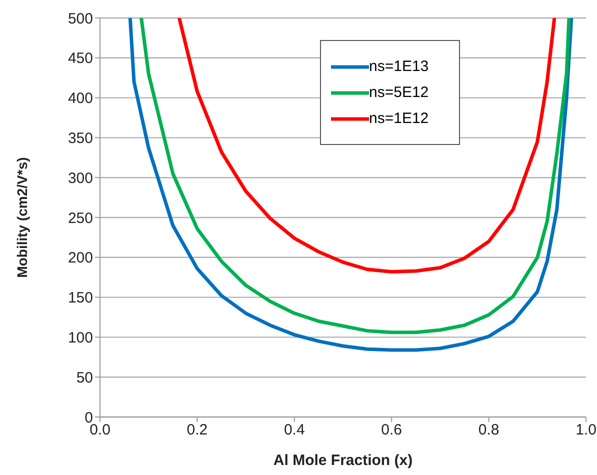 The height and width of the screenshot is (475, 597). What do you see at coordinates (84, 377) in the screenshot?
I see `y-tick-label: 50` at bounding box center [84, 377].